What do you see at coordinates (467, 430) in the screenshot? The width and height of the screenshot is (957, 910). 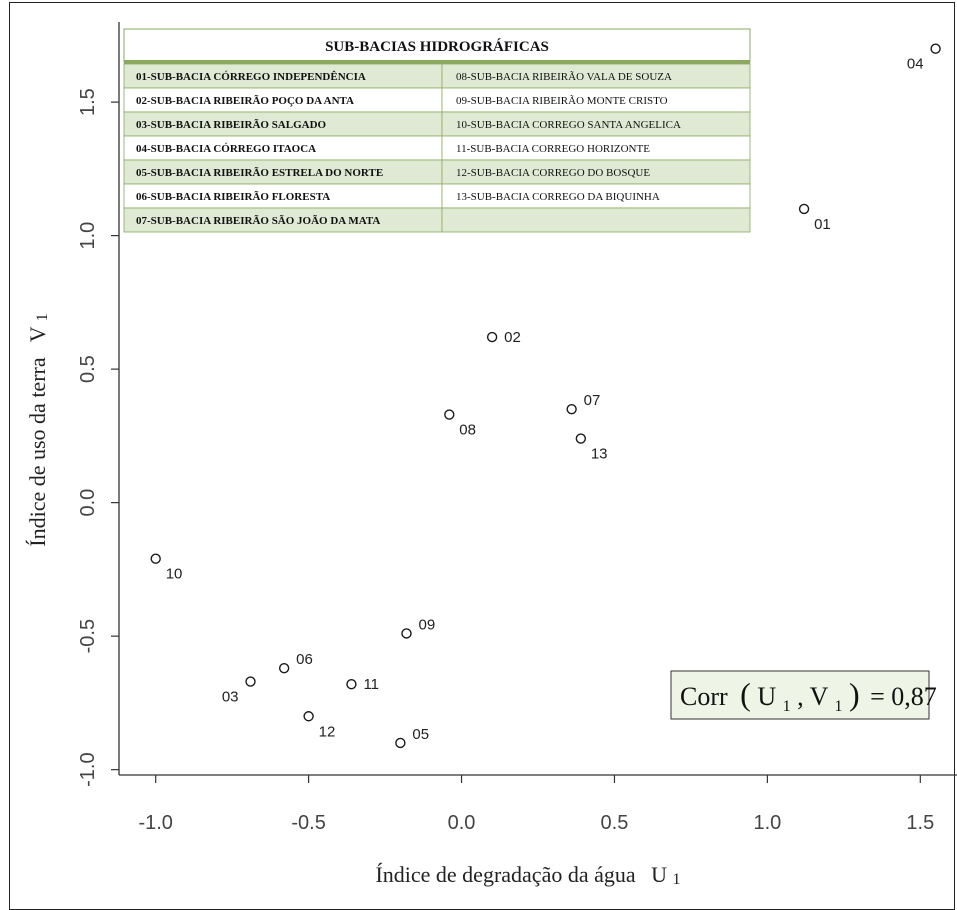 I see `point-label: 08` at bounding box center [467, 430].